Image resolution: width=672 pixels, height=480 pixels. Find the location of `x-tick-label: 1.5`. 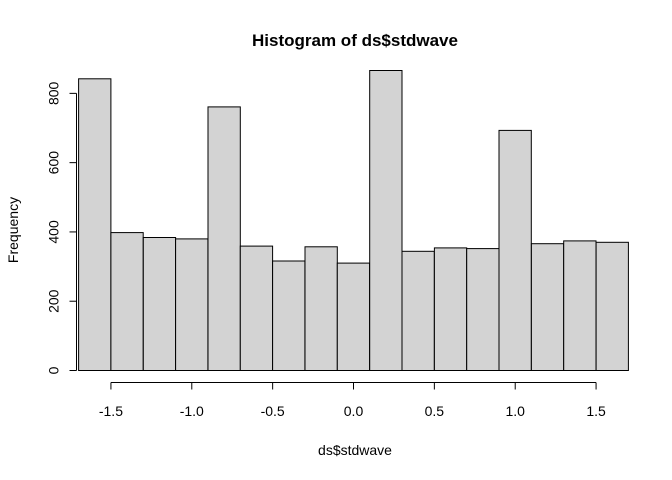

x-tick-label: 1.5 is located at coordinates (596, 411).